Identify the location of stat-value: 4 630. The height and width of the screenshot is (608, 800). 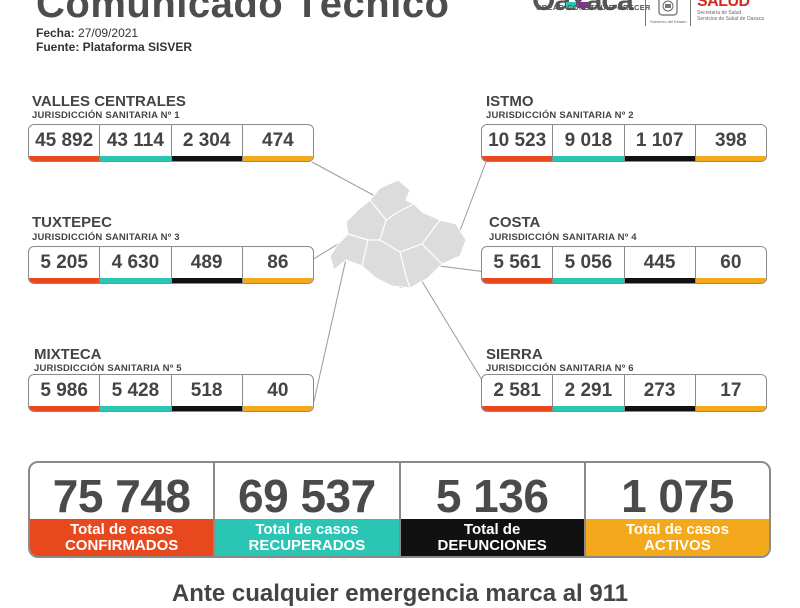
(135, 262).